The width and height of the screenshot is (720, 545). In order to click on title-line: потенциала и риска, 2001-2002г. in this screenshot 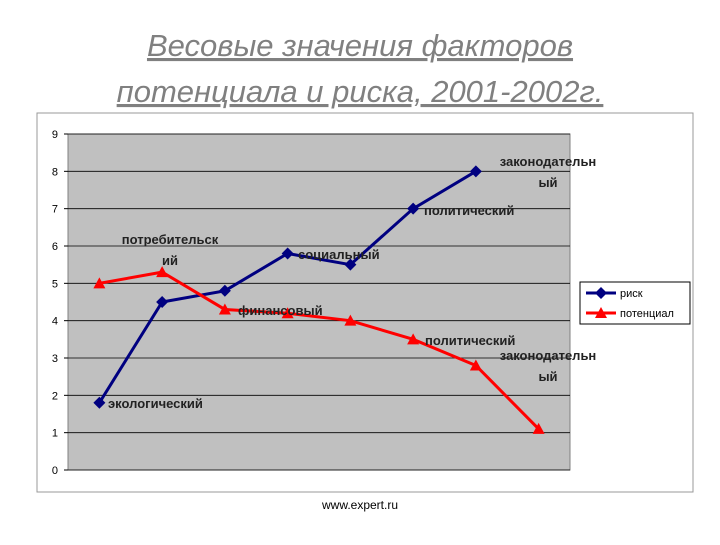, I will do `click(360, 91)`.